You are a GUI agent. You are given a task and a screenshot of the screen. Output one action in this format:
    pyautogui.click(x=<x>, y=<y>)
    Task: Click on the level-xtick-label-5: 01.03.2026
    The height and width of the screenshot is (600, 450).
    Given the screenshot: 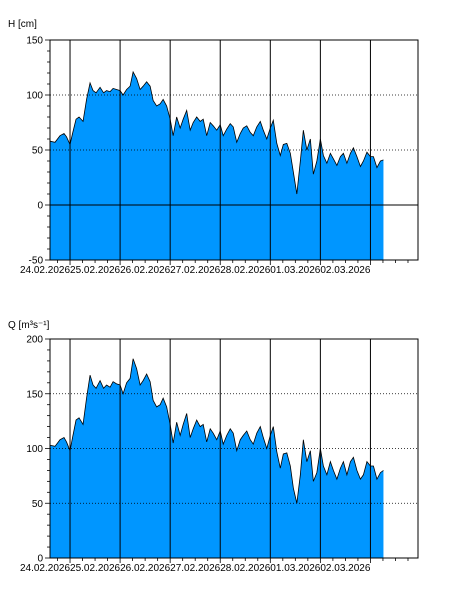 What is the action you would take?
    pyautogui.click(x=295, y=270)
    